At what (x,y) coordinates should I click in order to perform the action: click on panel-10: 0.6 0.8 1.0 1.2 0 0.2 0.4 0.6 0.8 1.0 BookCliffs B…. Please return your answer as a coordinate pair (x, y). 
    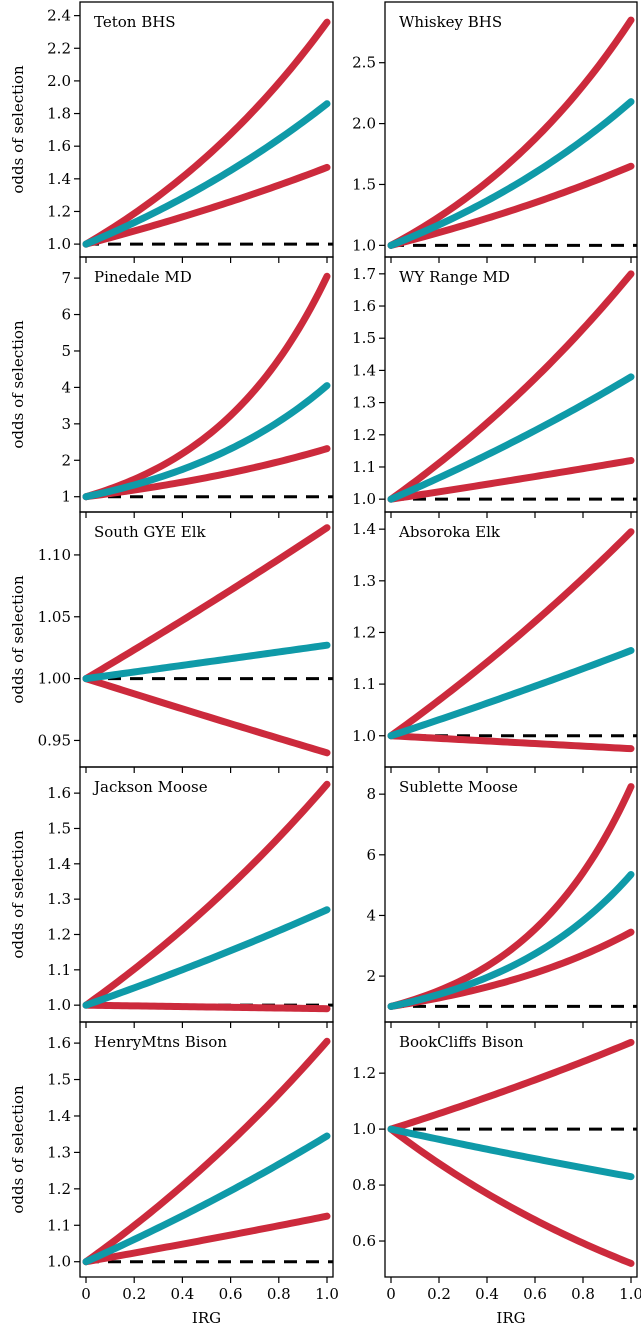
    Looking at the image, I should click on (496, 1162).